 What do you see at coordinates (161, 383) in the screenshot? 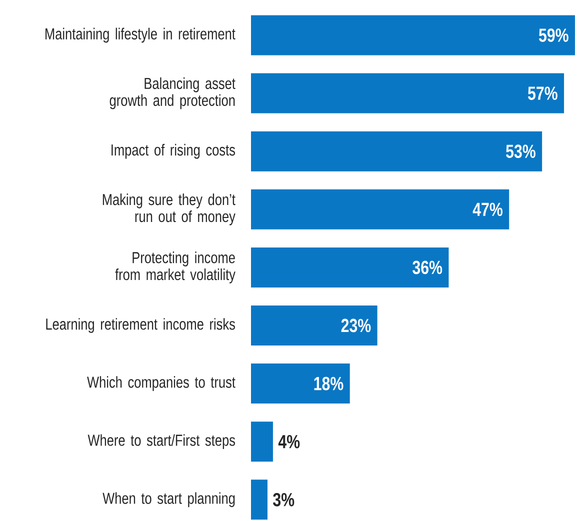
I see `y-tick-label: Which companies to trust` at bounding box center [161, 383].